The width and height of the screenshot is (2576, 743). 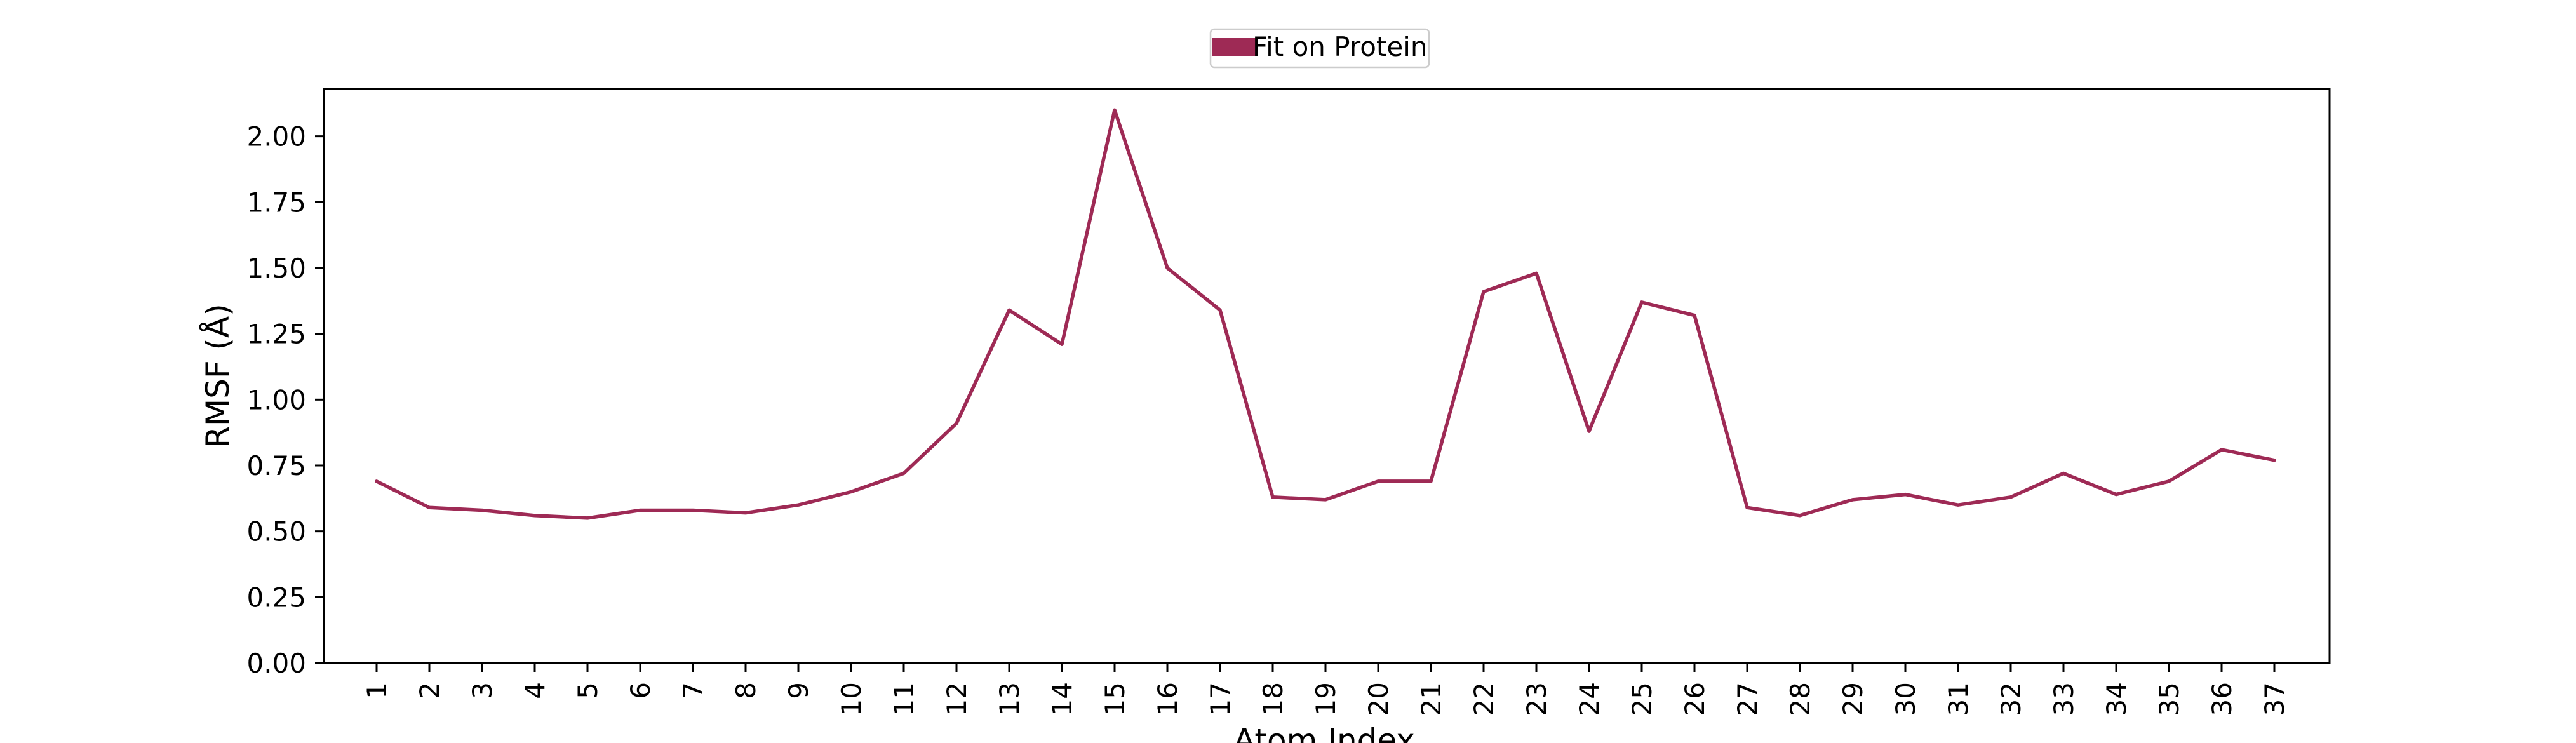 I want to click on x-tick-label: 6, so click(x=640, y=690).